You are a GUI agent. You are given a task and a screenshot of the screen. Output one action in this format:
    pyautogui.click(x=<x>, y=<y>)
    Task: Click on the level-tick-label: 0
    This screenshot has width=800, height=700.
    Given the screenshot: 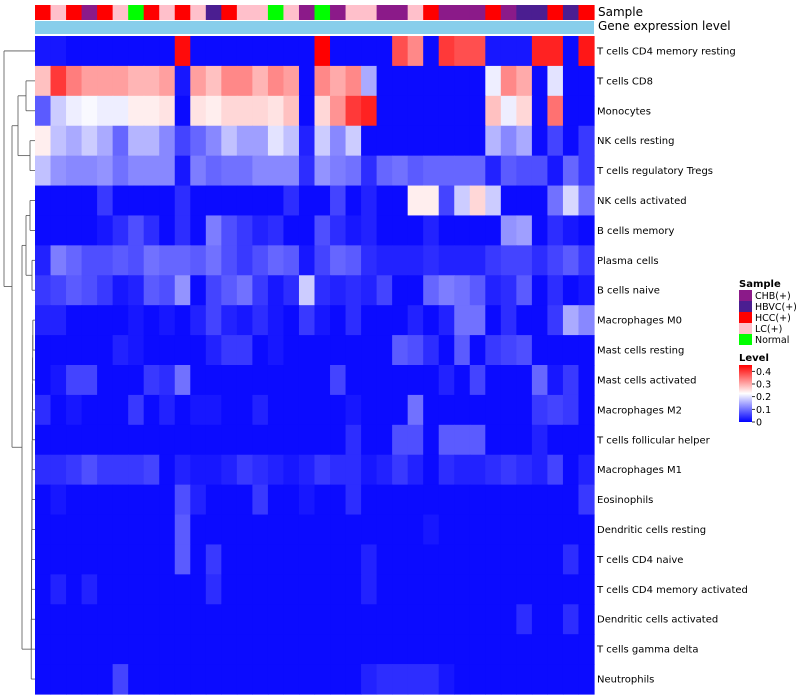 What is the action you would take?
    pyautogui.click(x=759, y=423)
    